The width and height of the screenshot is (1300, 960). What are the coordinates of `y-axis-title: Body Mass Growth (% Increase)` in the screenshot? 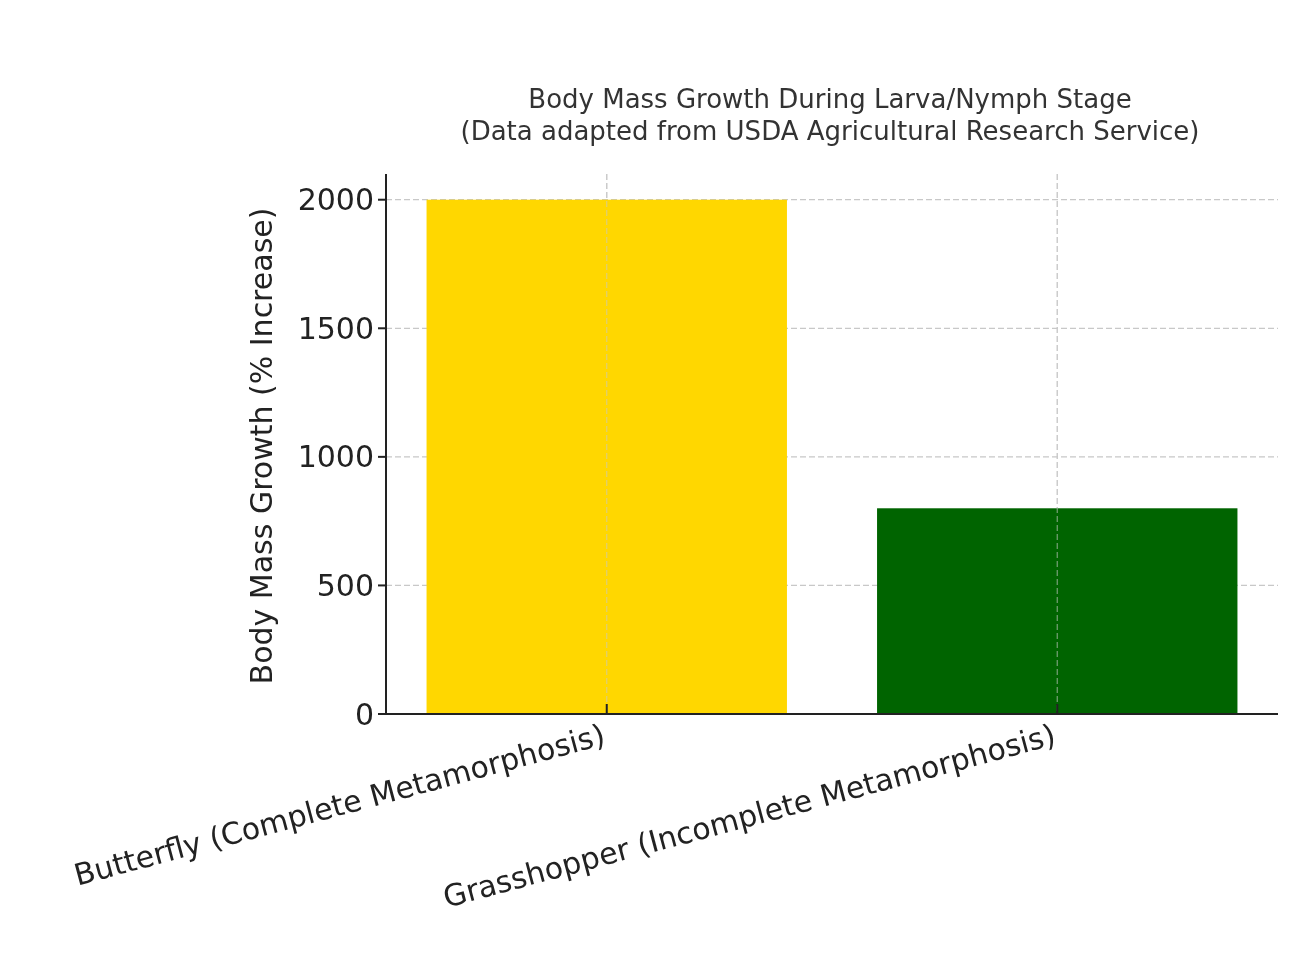 It's located at (261, 446).